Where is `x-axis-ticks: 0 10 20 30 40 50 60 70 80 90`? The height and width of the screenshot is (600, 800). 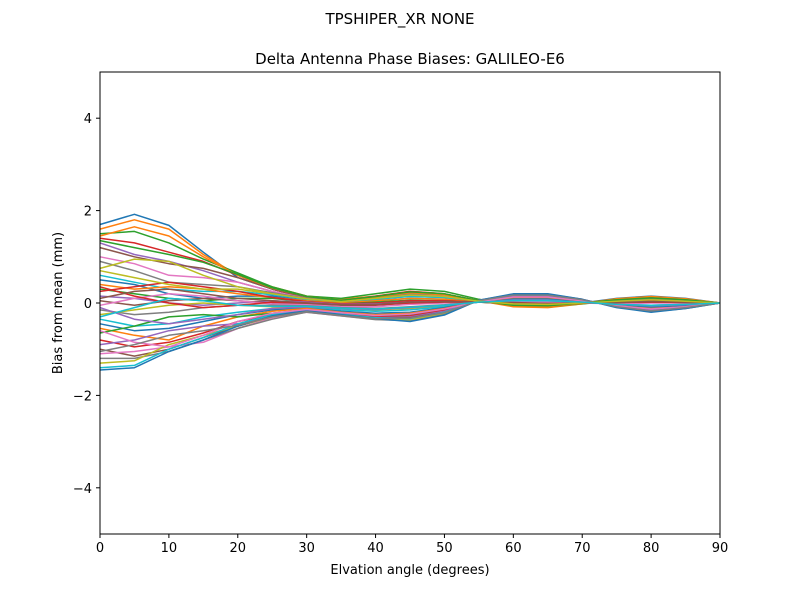
x-axis-ticks: 0 10 20 30 40 50 60 70 80 90 is located at coordinates (412, 545).